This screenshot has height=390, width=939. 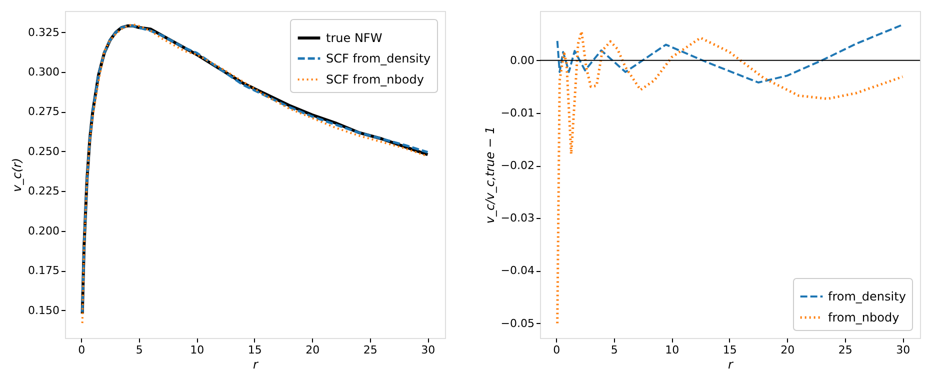 I want to click on legend-label: from_density, so click(x=867, y=297).